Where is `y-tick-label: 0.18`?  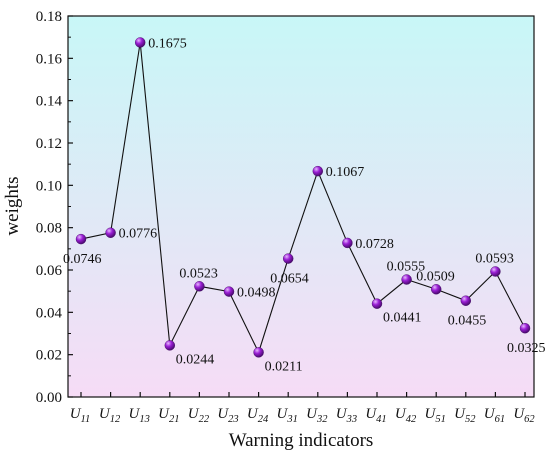
y-tick-label: 0.18 is located at coordinates (49, 17).